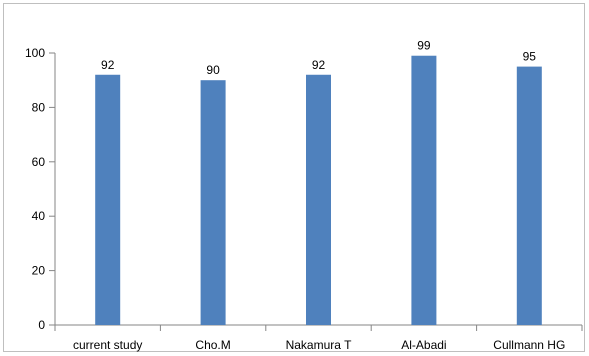 This screenshot has height=356, width=589. What do you see at coordinates (530, 57) in the screenshot?
I see `data-label: 95` at bounding box center [530, 57].